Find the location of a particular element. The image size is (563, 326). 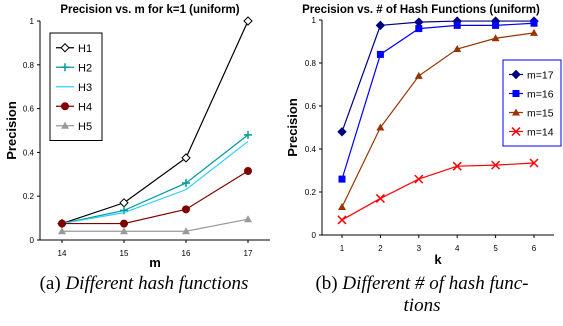

x-tick-label: 15 is located at coordinates (124, 253).